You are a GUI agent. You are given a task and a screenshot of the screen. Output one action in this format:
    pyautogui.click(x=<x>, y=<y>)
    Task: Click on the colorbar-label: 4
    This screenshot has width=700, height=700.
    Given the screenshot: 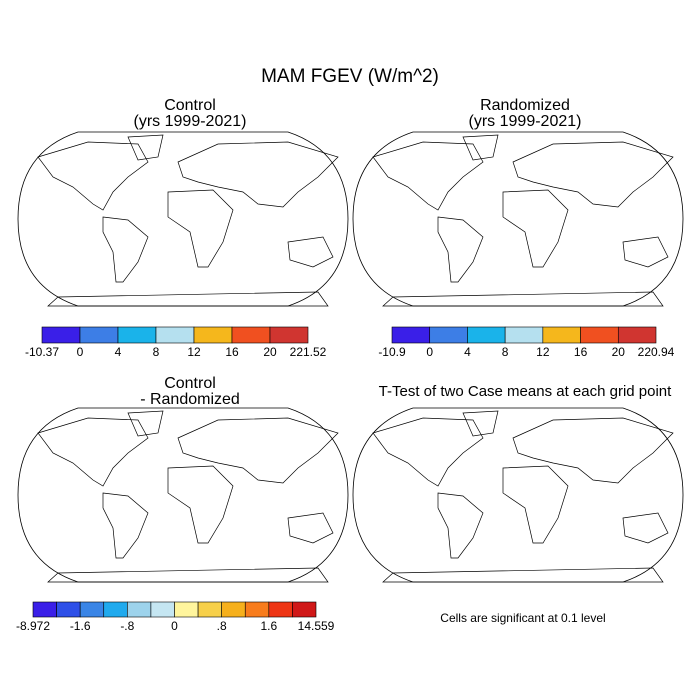 What is the action you would take?
    pyautogui.click(x=467, y=352)
    